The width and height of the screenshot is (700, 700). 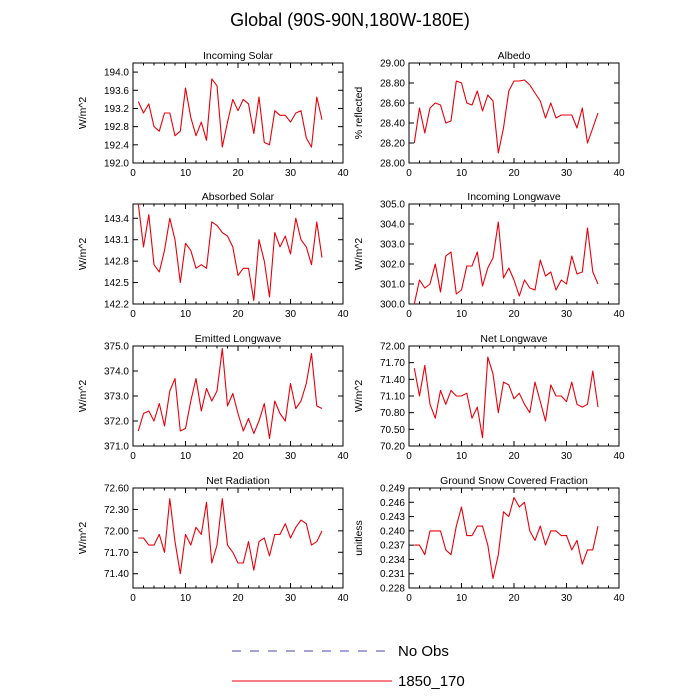 What do you see at coordinates (392, 380) in the screenshot?
I see `y-tick-label: 71.40` at bounding box center [392, 380].